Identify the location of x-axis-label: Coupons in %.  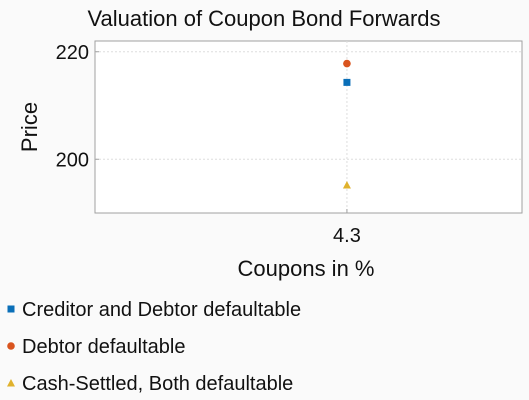
(306, 268).